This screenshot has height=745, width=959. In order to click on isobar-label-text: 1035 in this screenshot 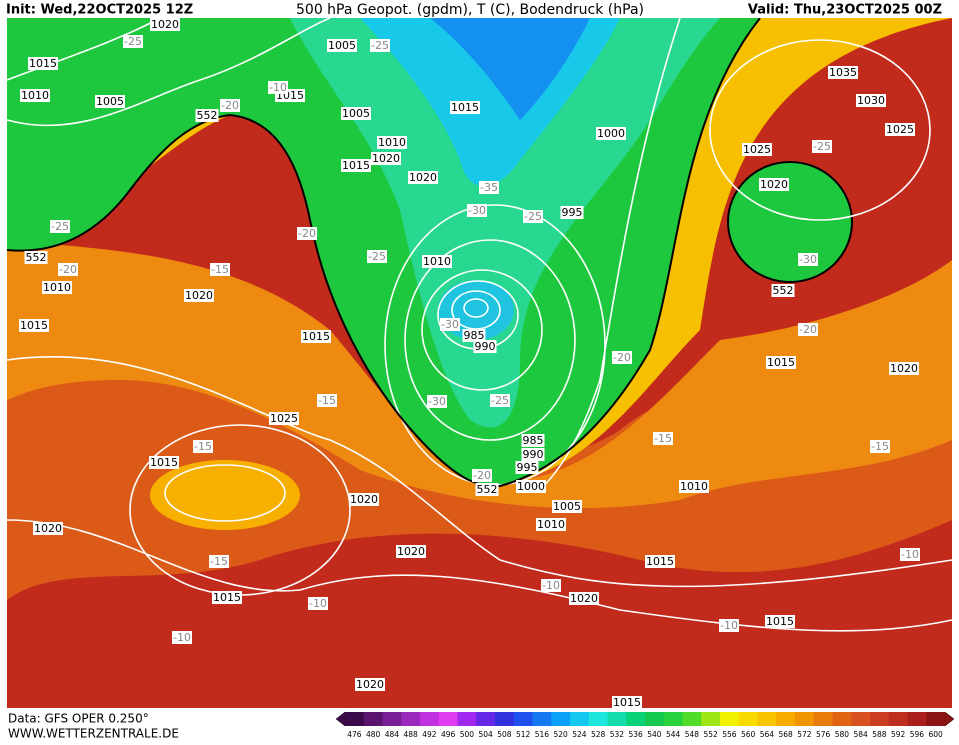, I will do `click(843, 72)`.